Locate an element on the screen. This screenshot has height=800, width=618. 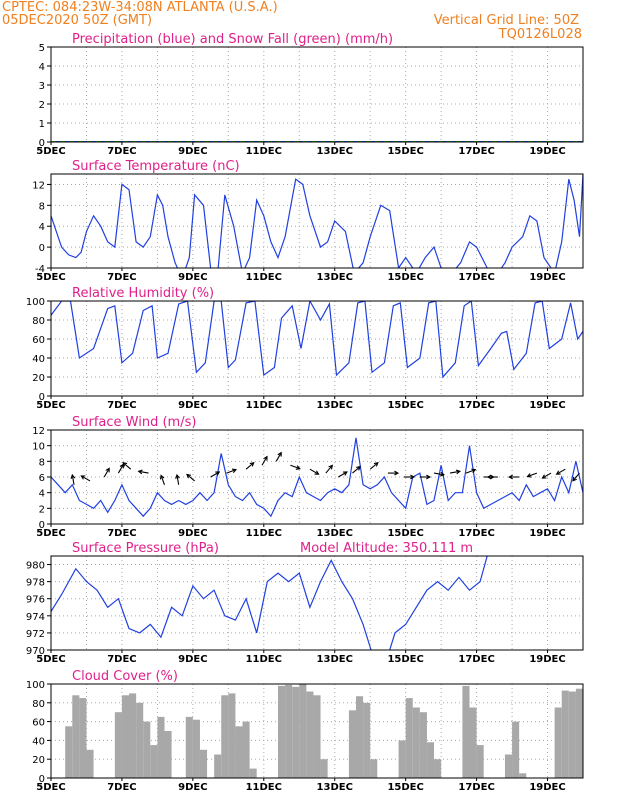
y-tick-label: 980 is located at coordinates (35, 566).